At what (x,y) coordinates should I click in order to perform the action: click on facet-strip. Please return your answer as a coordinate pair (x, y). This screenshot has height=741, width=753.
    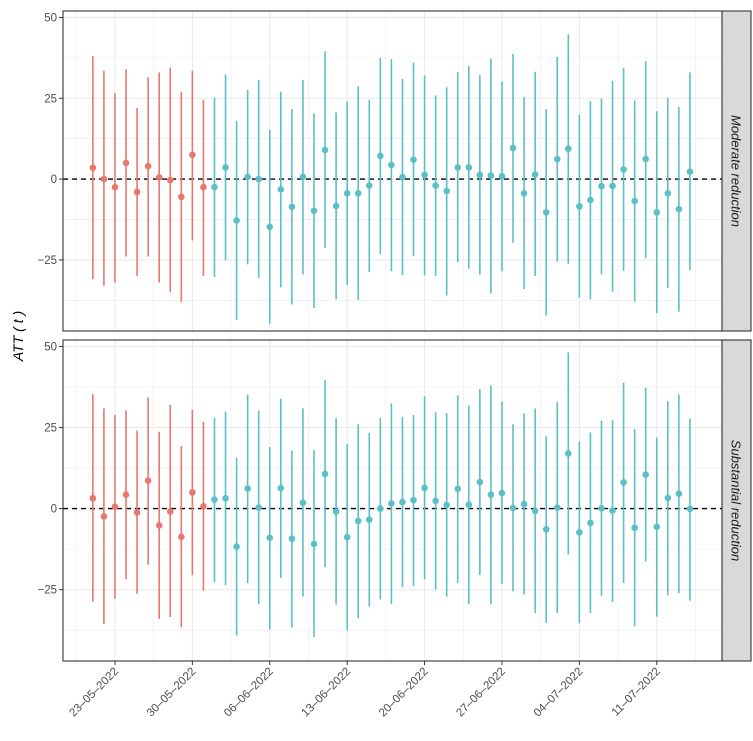
    Looking at the image, I should click on (736, 171).